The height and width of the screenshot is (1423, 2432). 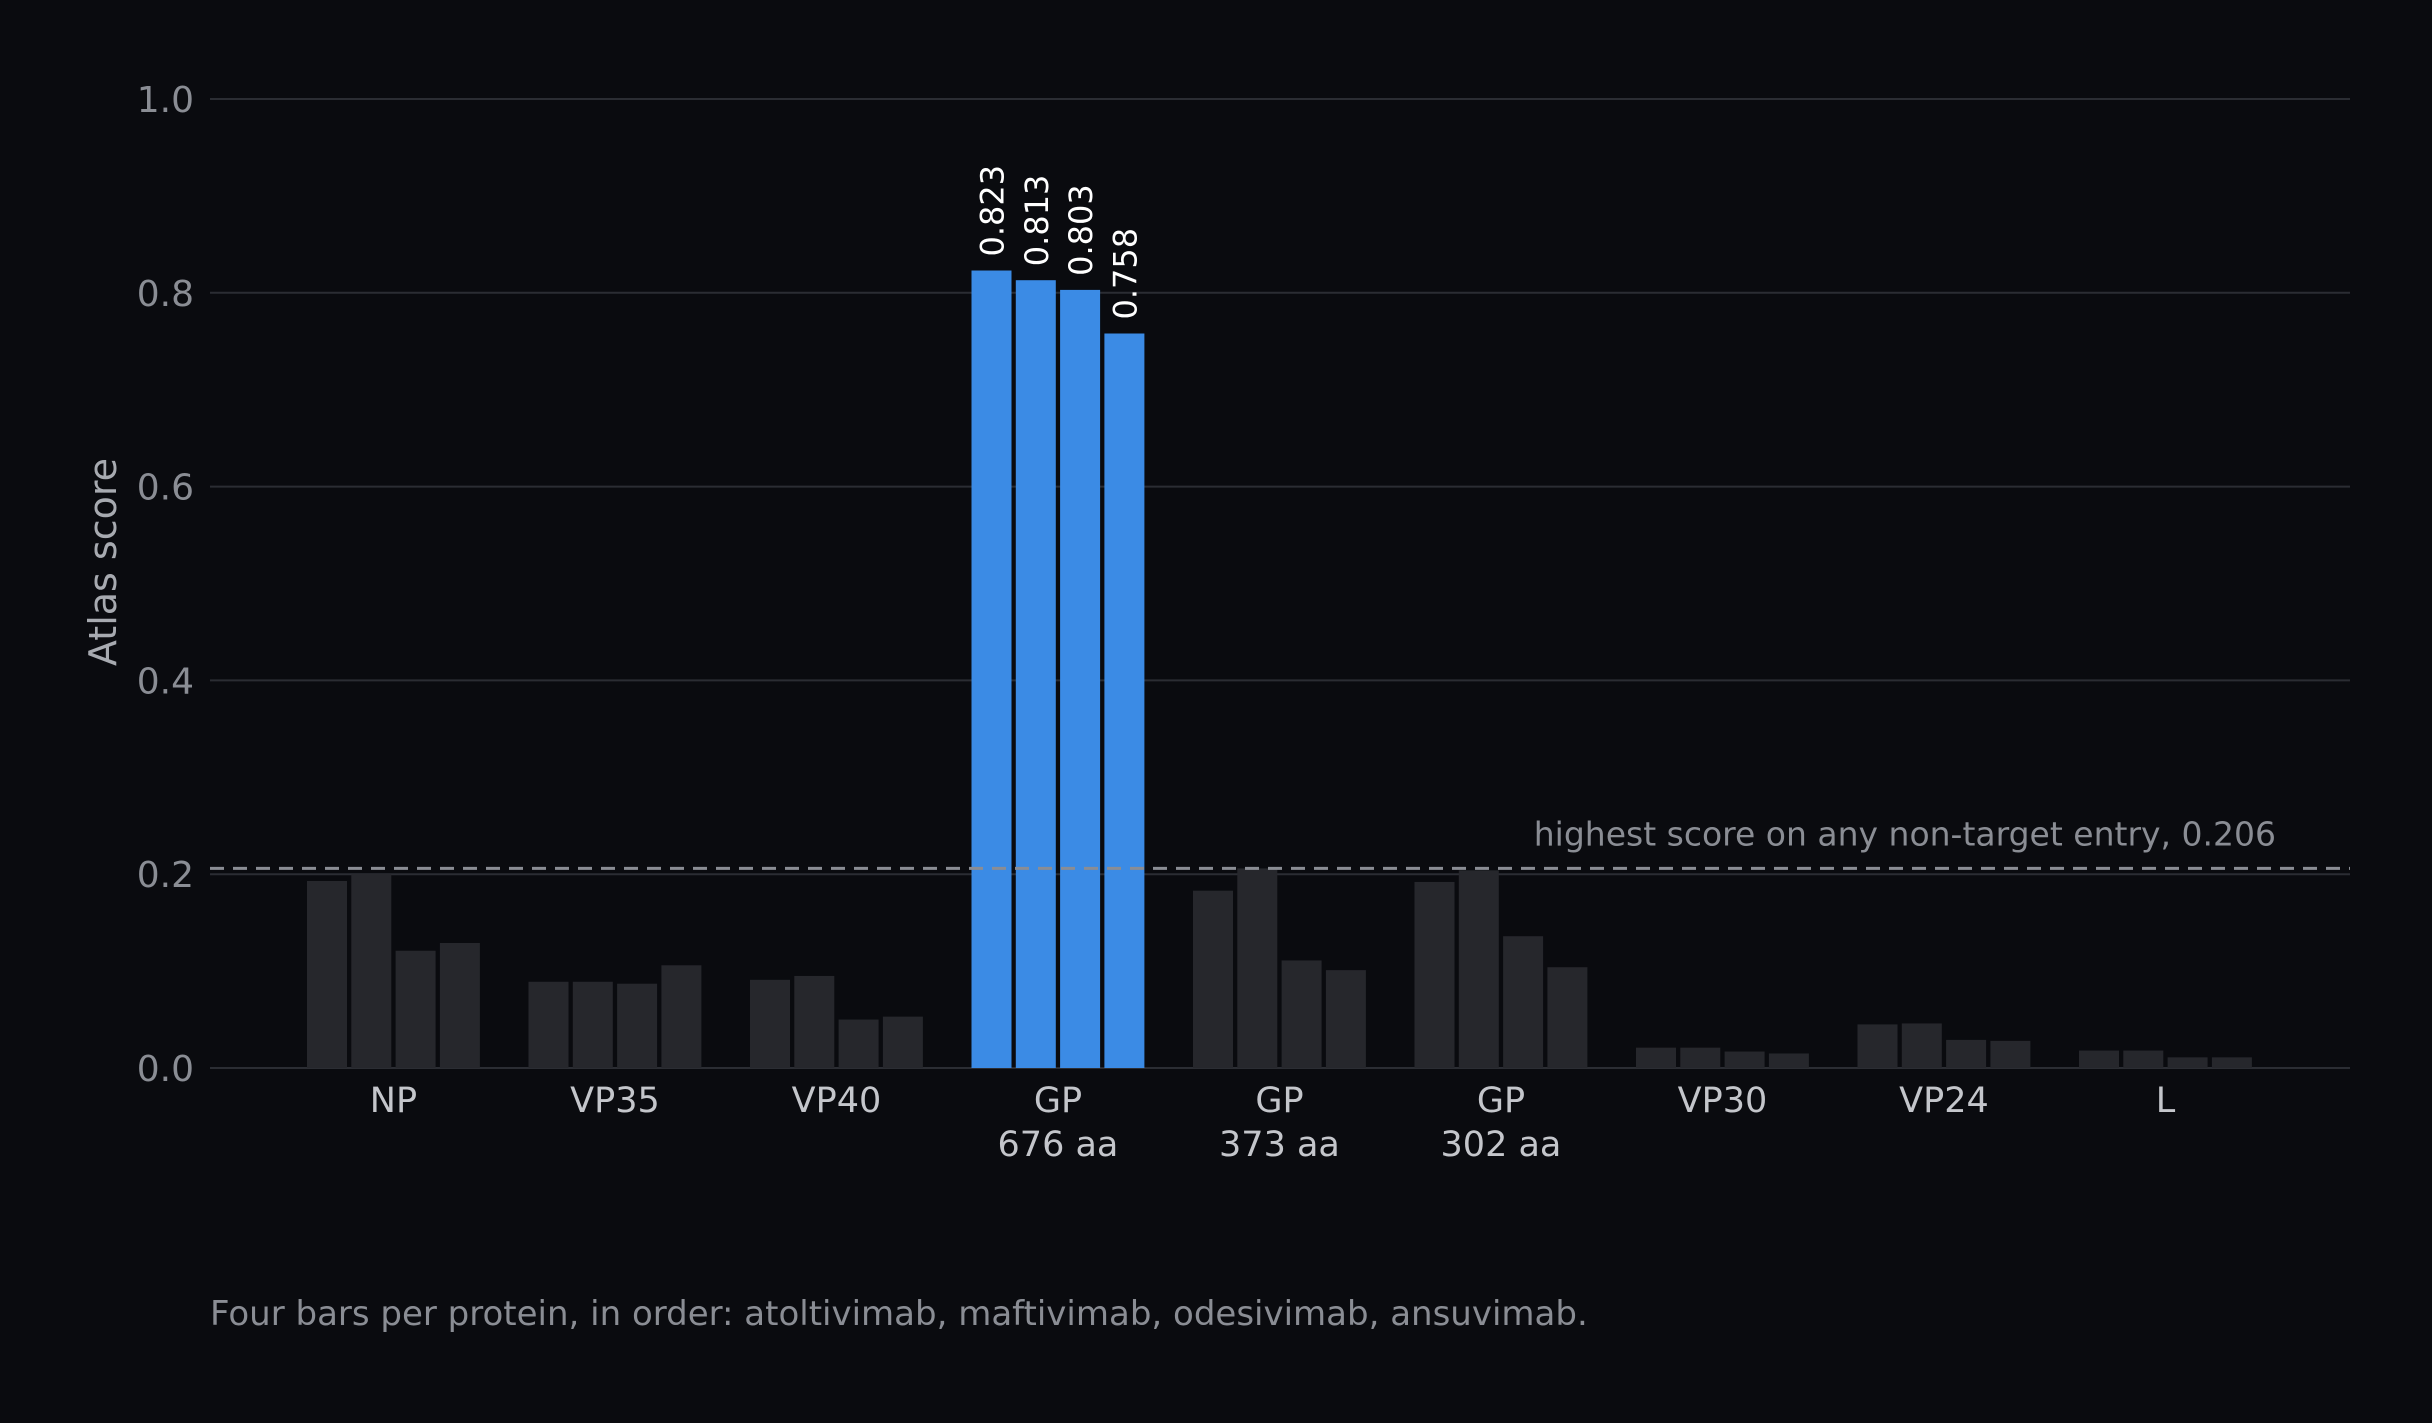 I want to click on y-tick-label: 0.4, so click(x=165, y=681).